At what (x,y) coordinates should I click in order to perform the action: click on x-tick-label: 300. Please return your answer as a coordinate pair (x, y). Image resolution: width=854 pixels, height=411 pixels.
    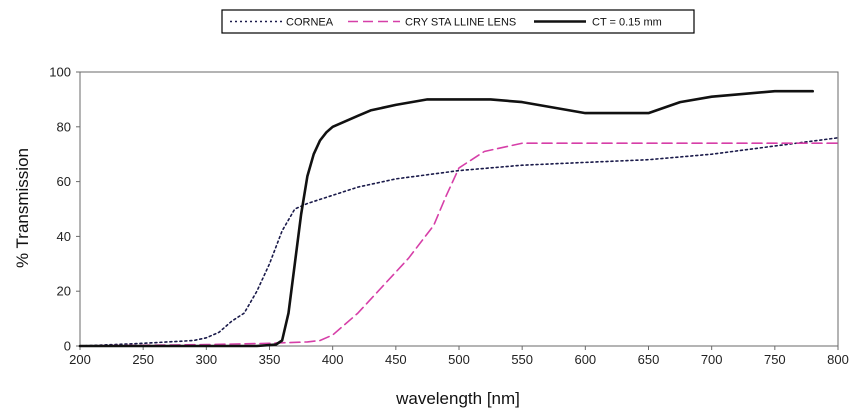
    Looking at the image, I should click on (206, 359).